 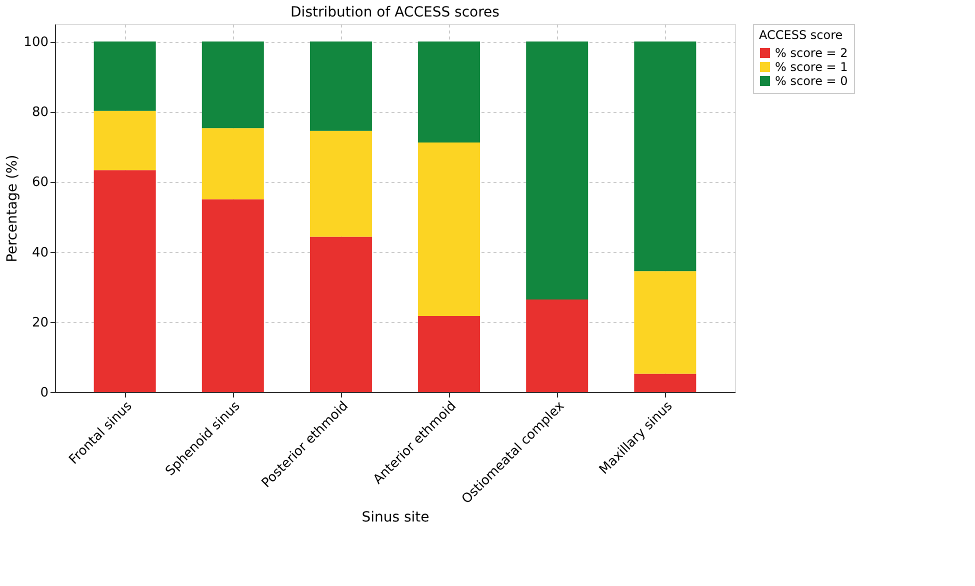 What do you see at coordinates (396, 517) in the screenshot?
I see `x-axis-title: Sinus site` at bounding box center [396, 517].